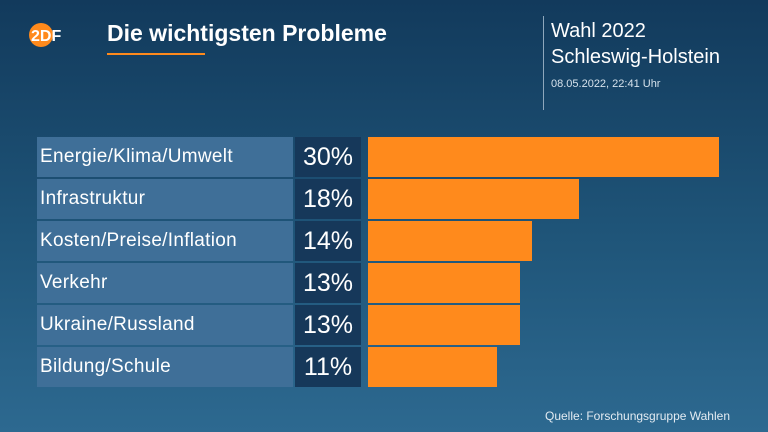 This screenshot has width=768, height=432. What do you see at coordinates (247, 33) in the screenshot?
I see `page-title: Die wichtigsten Probleme` at bounding box center [247, 33].